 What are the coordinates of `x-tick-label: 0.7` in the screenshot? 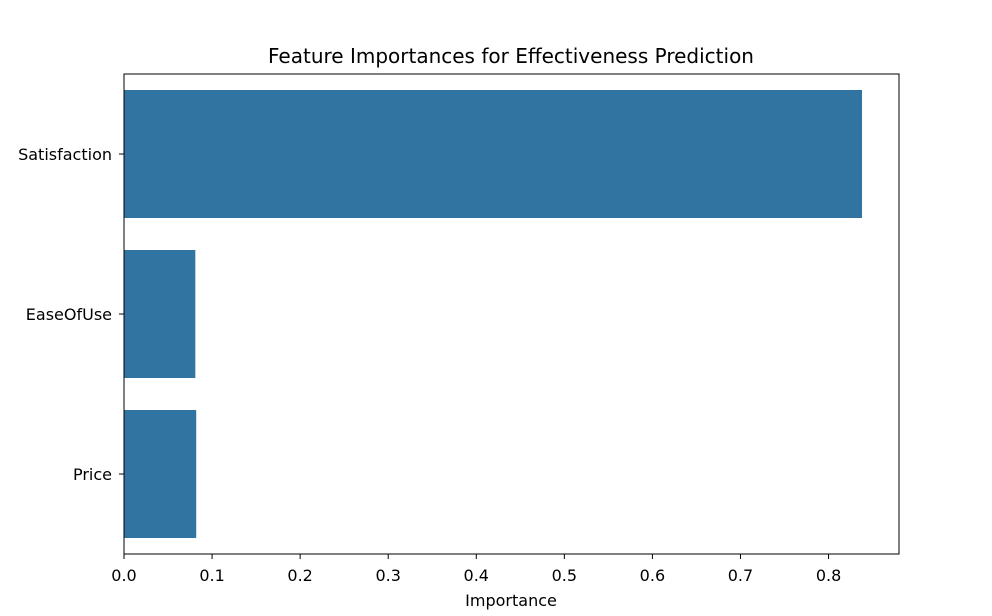 It's located at (740, 575).